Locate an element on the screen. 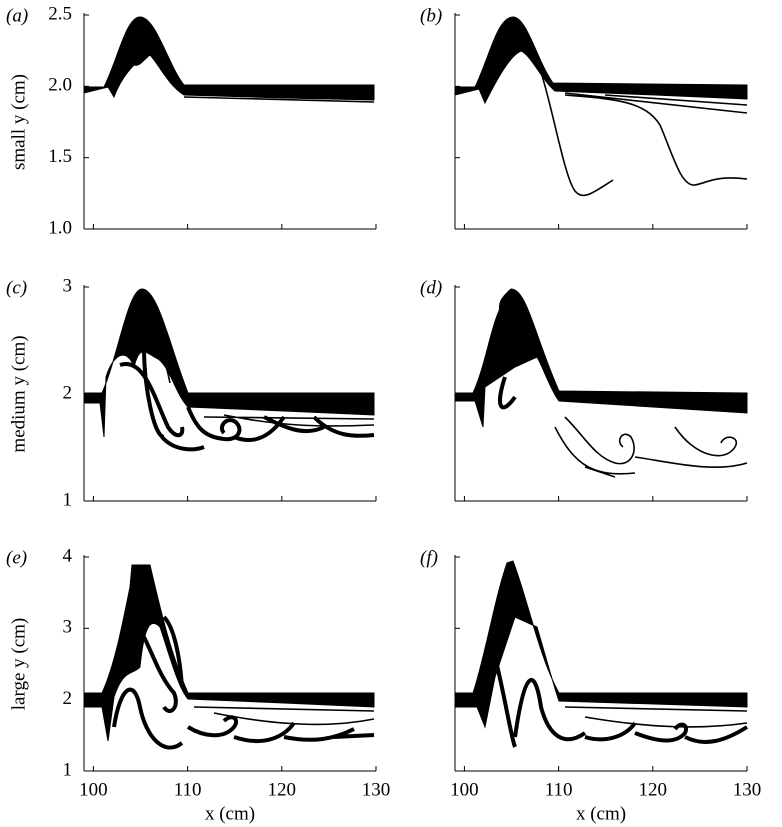 The height and width of the screenshot is (827, 782). panel-label: (d) is located at coordinates (431, 287).